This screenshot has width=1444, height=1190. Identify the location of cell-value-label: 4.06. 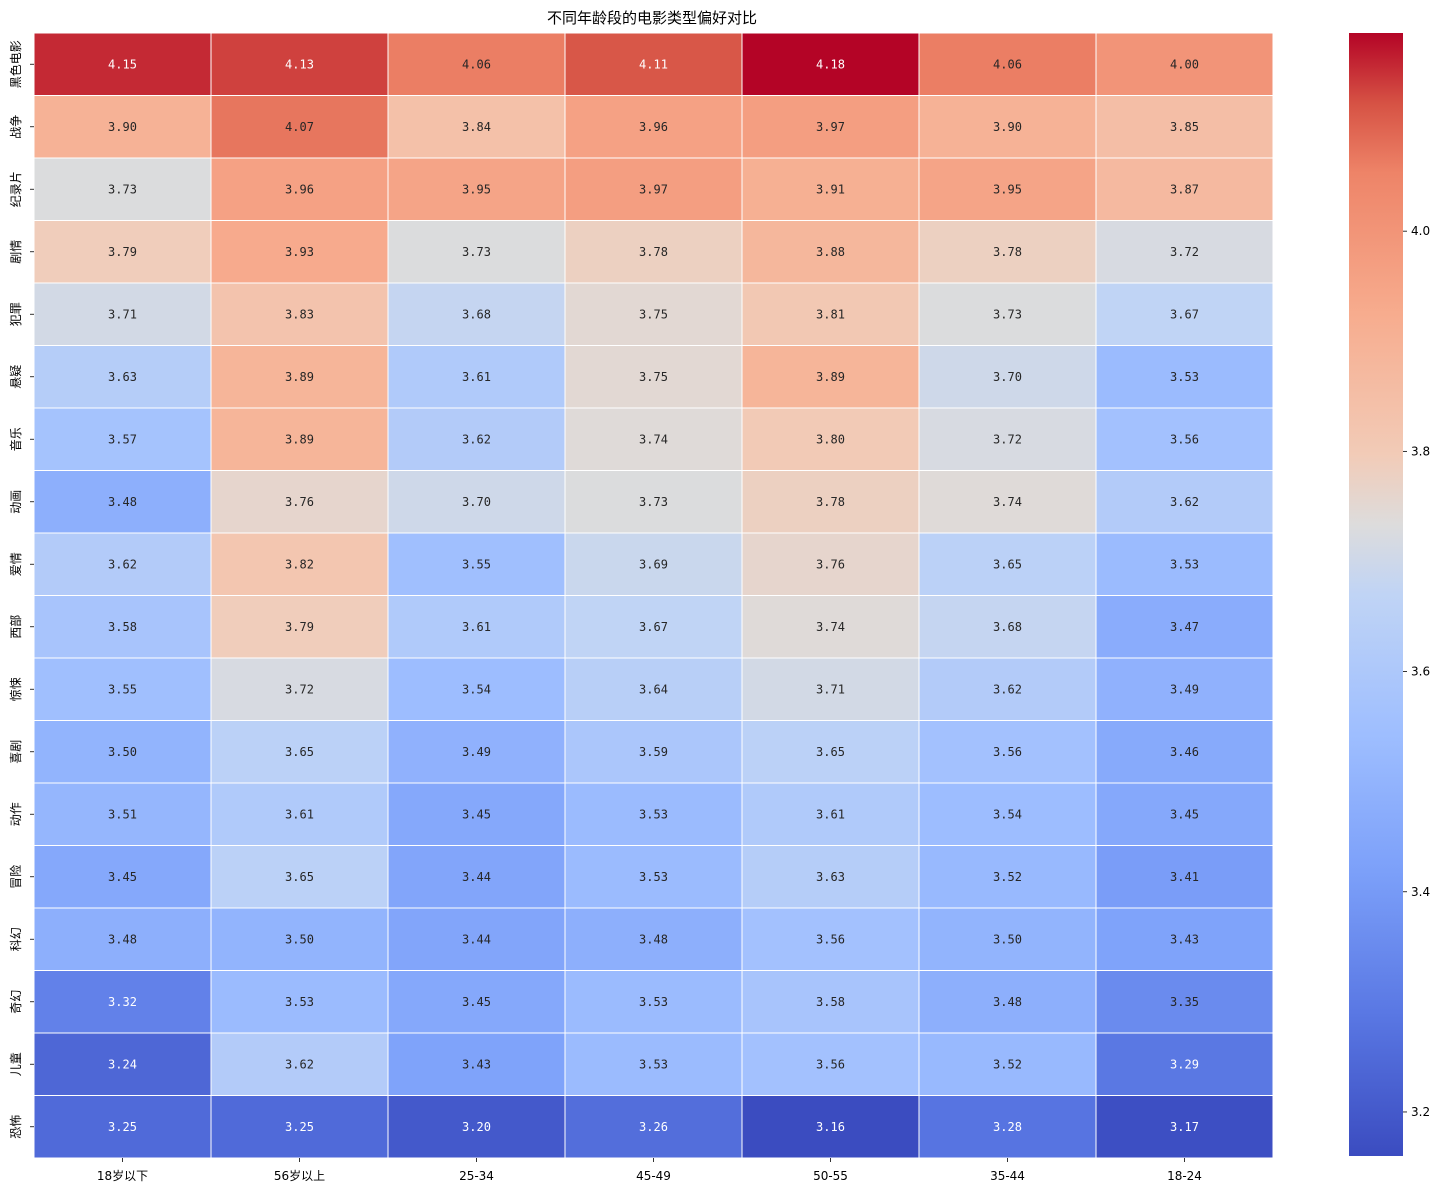
(476, 64).